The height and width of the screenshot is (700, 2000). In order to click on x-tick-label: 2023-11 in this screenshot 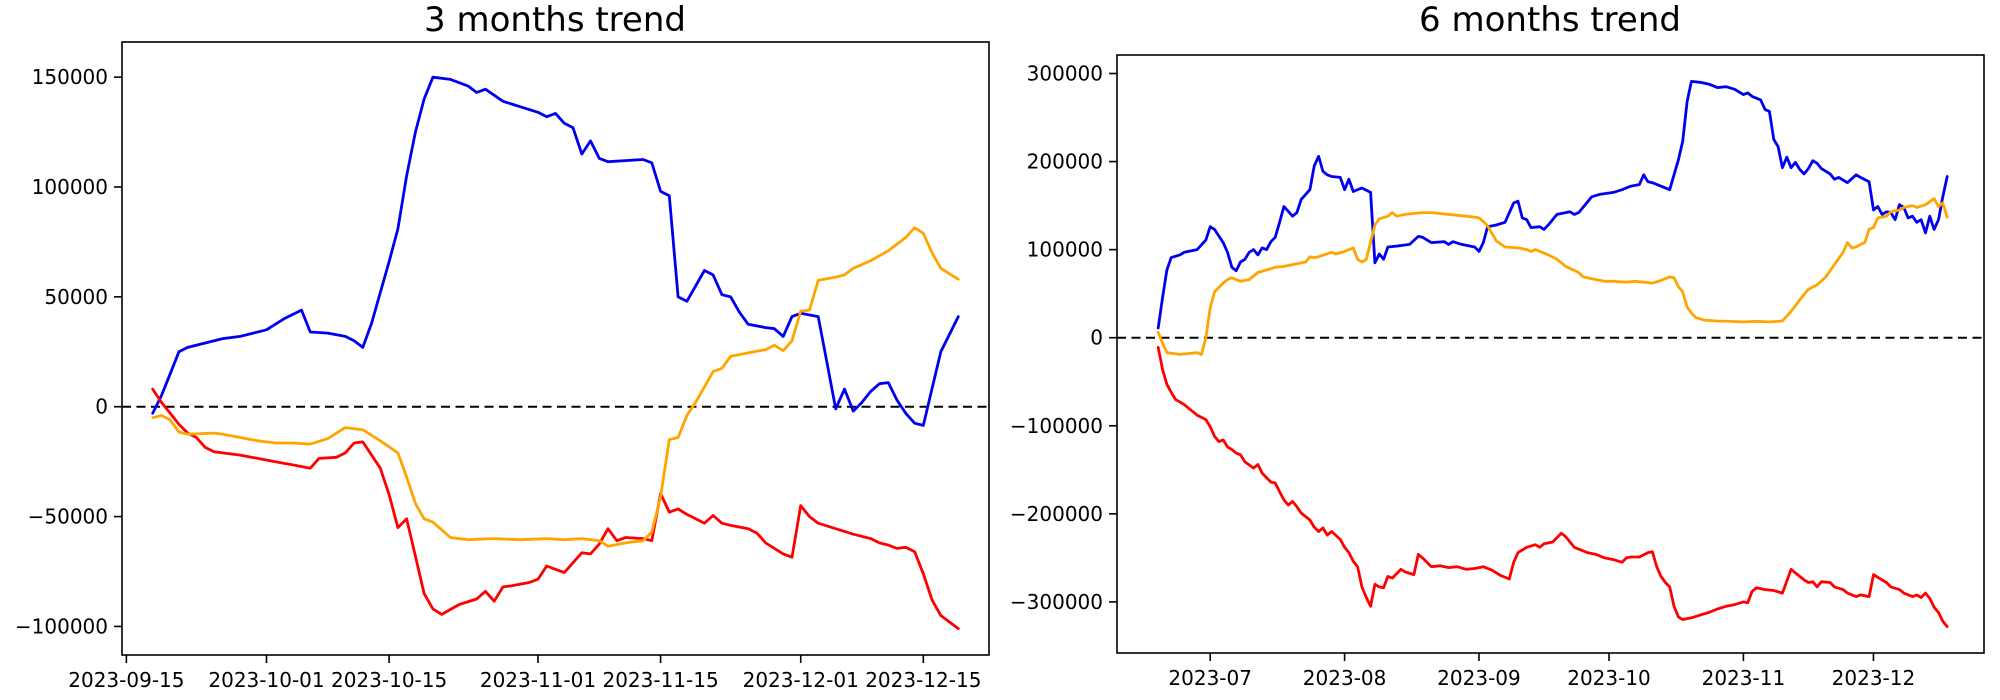, I will do `click(1744, 678)`.